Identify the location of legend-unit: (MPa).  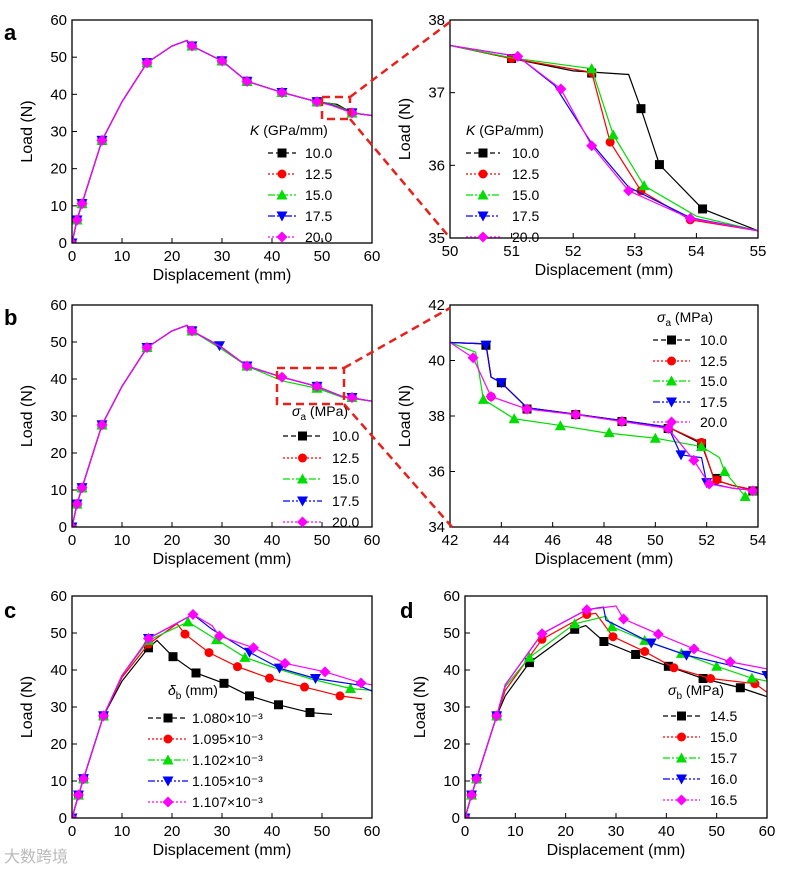
(692, 317).